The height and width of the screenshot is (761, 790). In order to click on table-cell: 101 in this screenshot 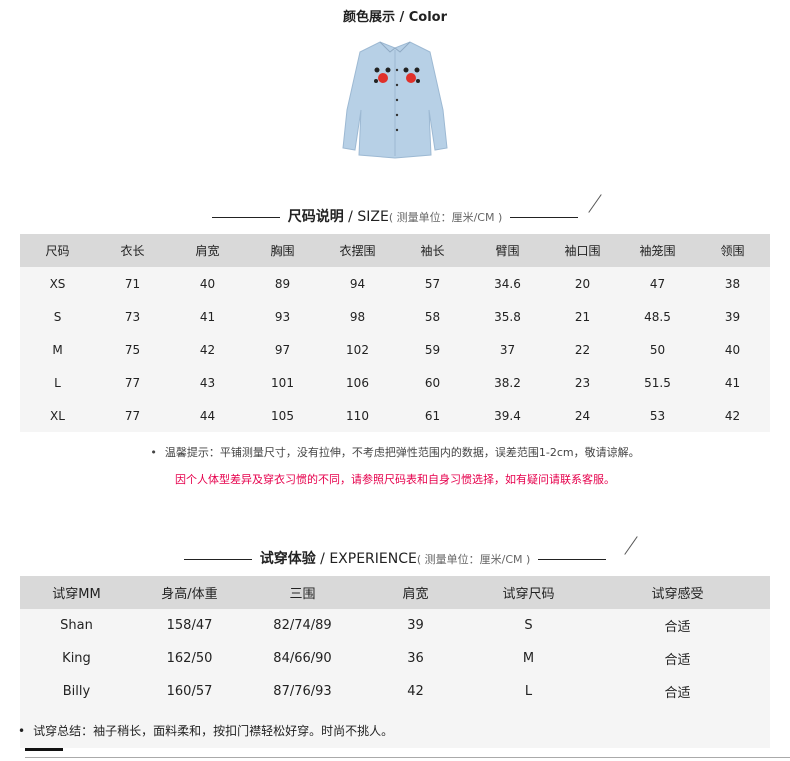, I will do `click(282, 382)`.